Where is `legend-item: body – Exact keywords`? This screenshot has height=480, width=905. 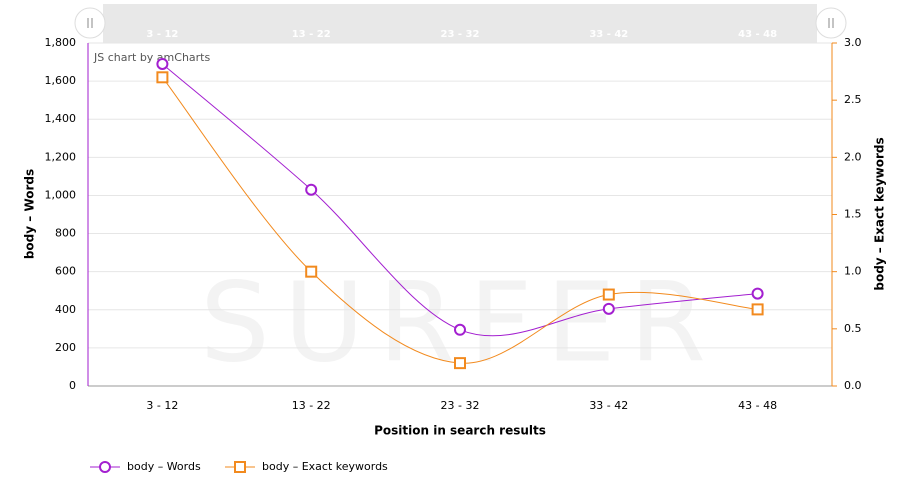 legend-item: body – Exact keywords is located at coordinates (306, 466).